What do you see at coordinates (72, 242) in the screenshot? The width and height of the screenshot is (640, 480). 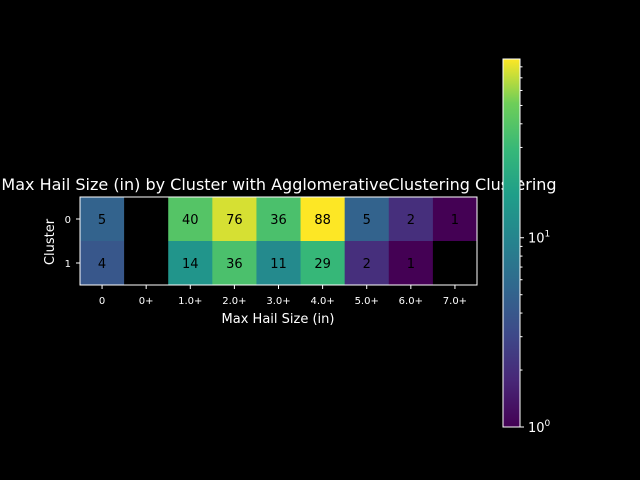 I see `y-axis-ticks: 01` at bounding box center [72, 242].